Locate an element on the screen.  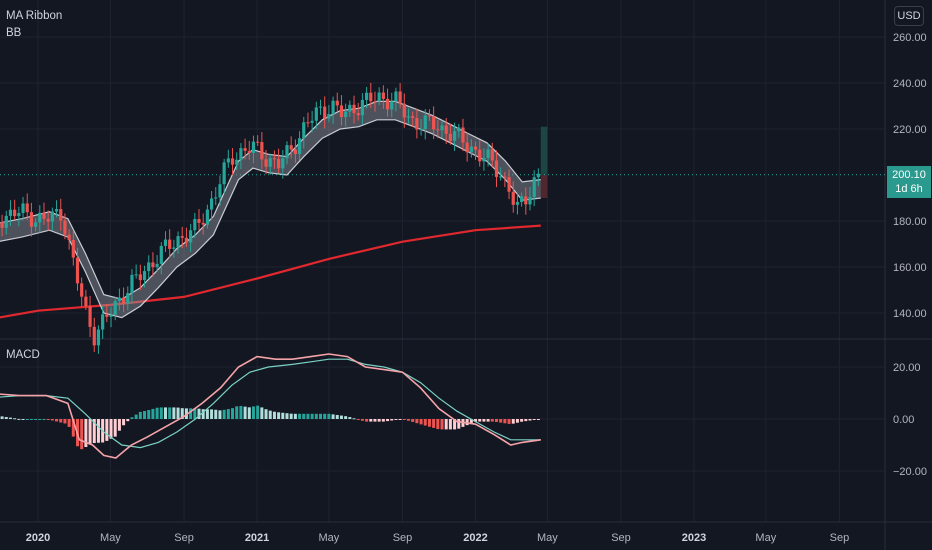
time-axis-label: May is located at coordinates (110, 538).